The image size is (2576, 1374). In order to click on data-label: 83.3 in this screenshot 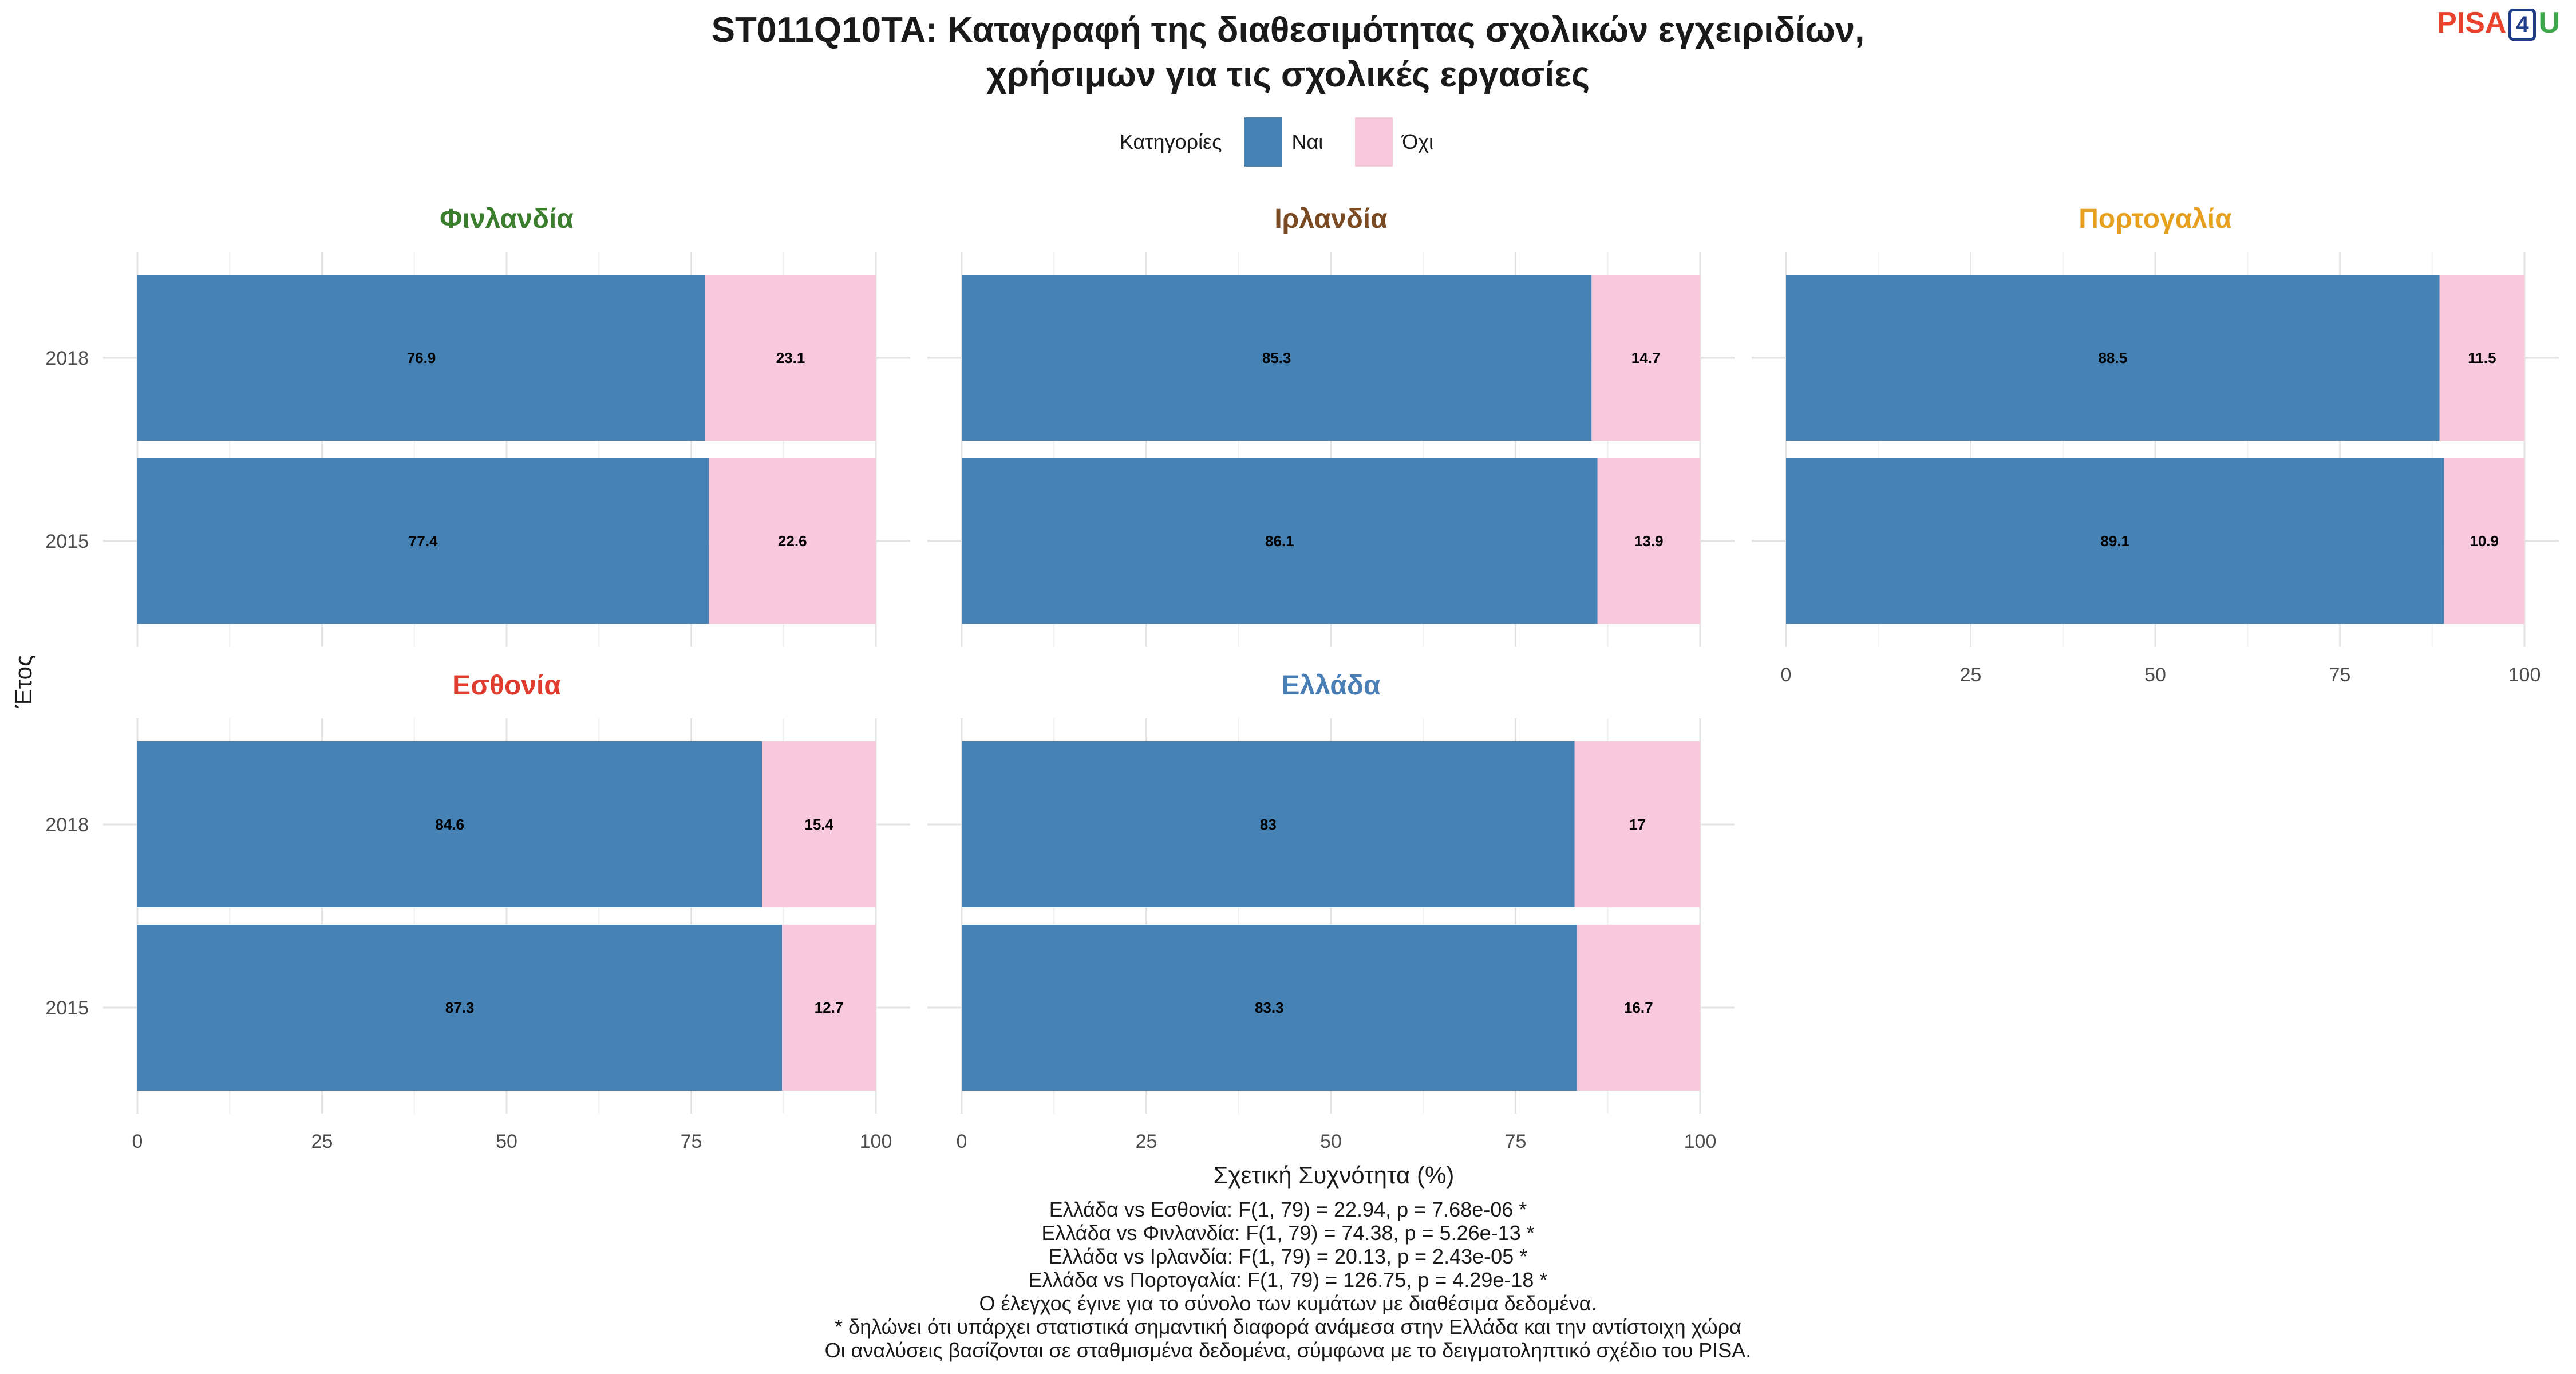, I will do `click(1269, 1007)`.